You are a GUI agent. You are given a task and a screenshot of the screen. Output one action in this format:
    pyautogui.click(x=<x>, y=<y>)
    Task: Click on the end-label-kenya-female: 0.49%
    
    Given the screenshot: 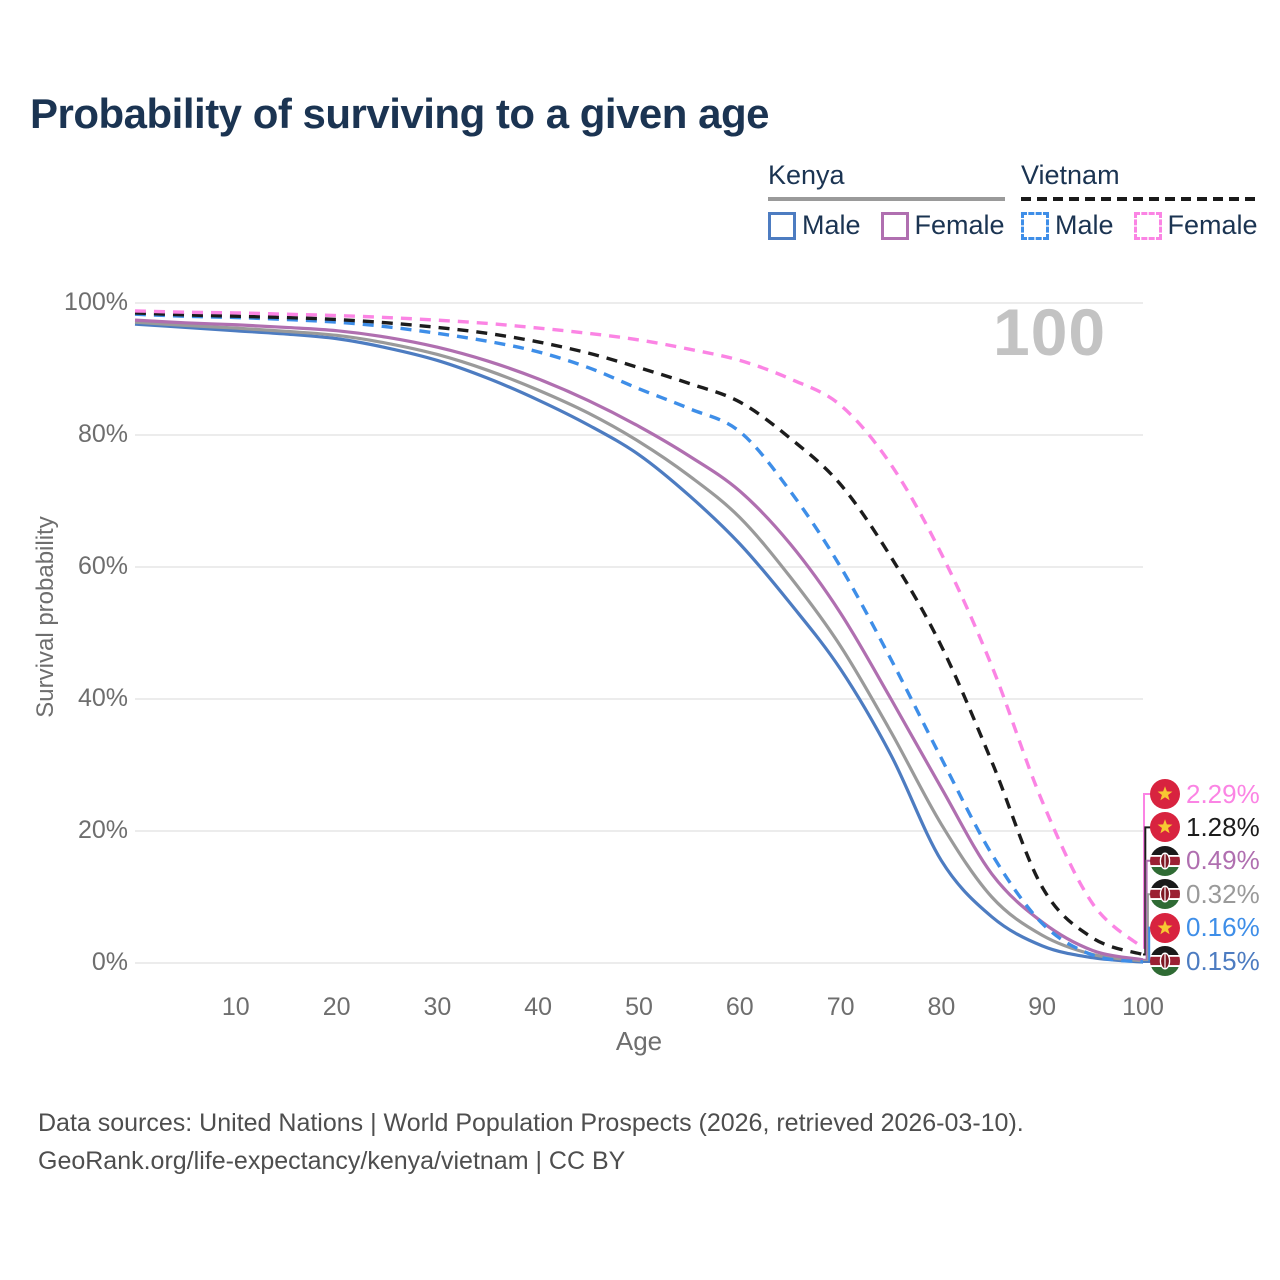 What is the action you would take?
    pyautogui.click(x=1205, y=861)
    